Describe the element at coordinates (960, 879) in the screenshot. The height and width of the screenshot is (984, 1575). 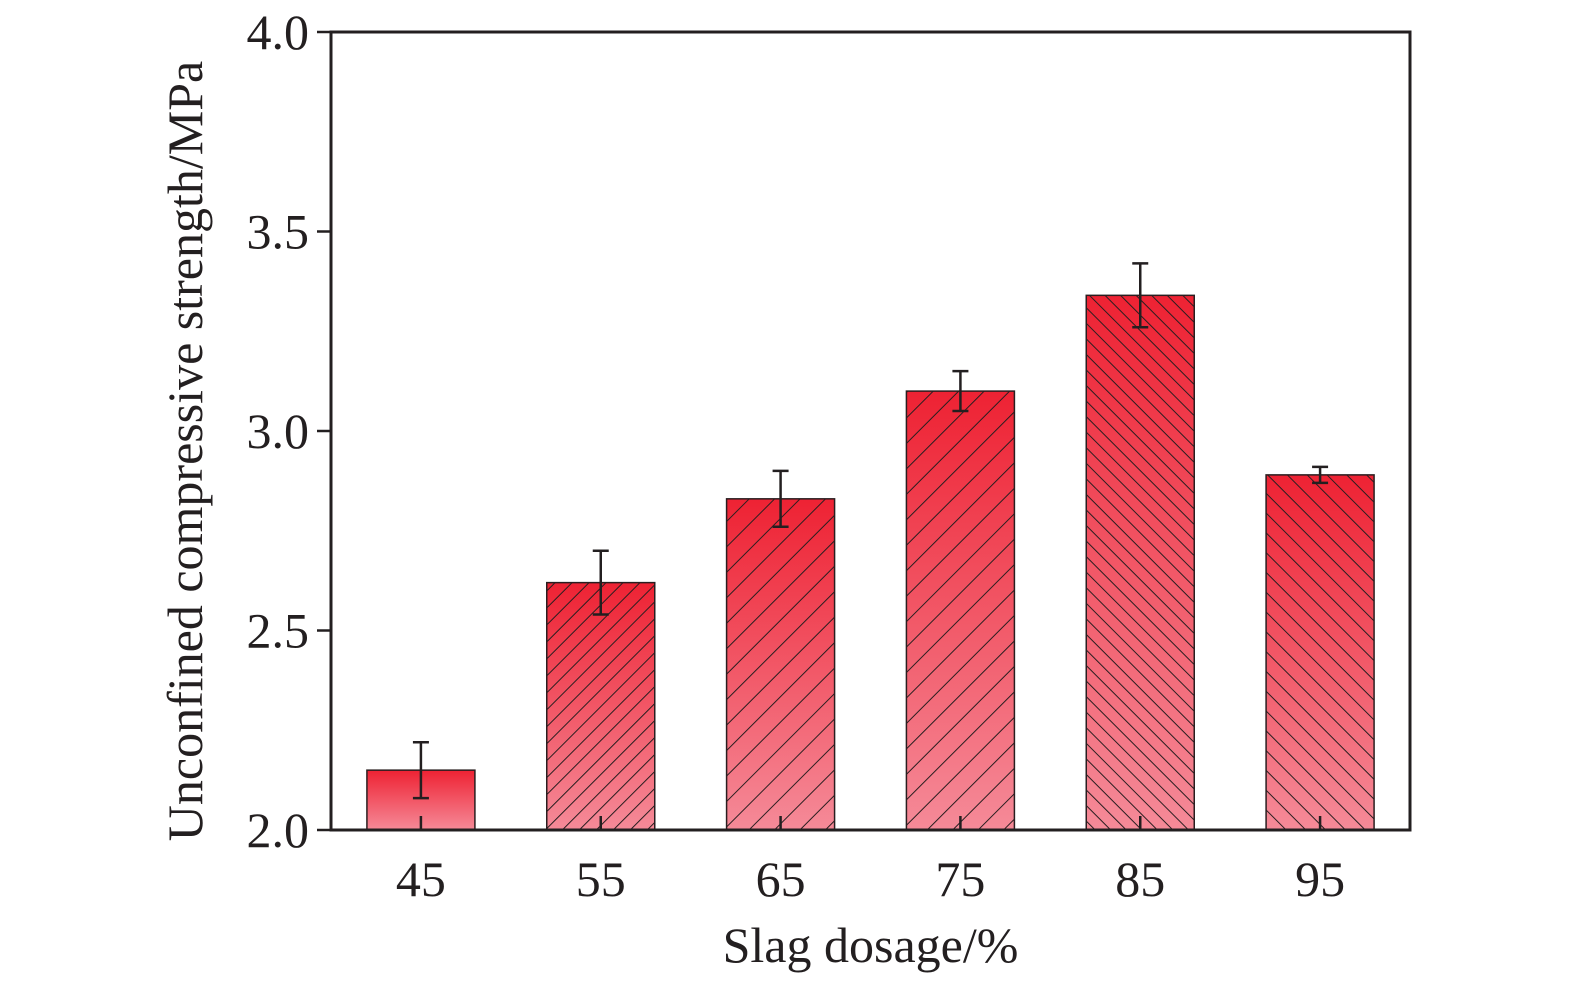
I see `x-tick-label: 75` at that location.